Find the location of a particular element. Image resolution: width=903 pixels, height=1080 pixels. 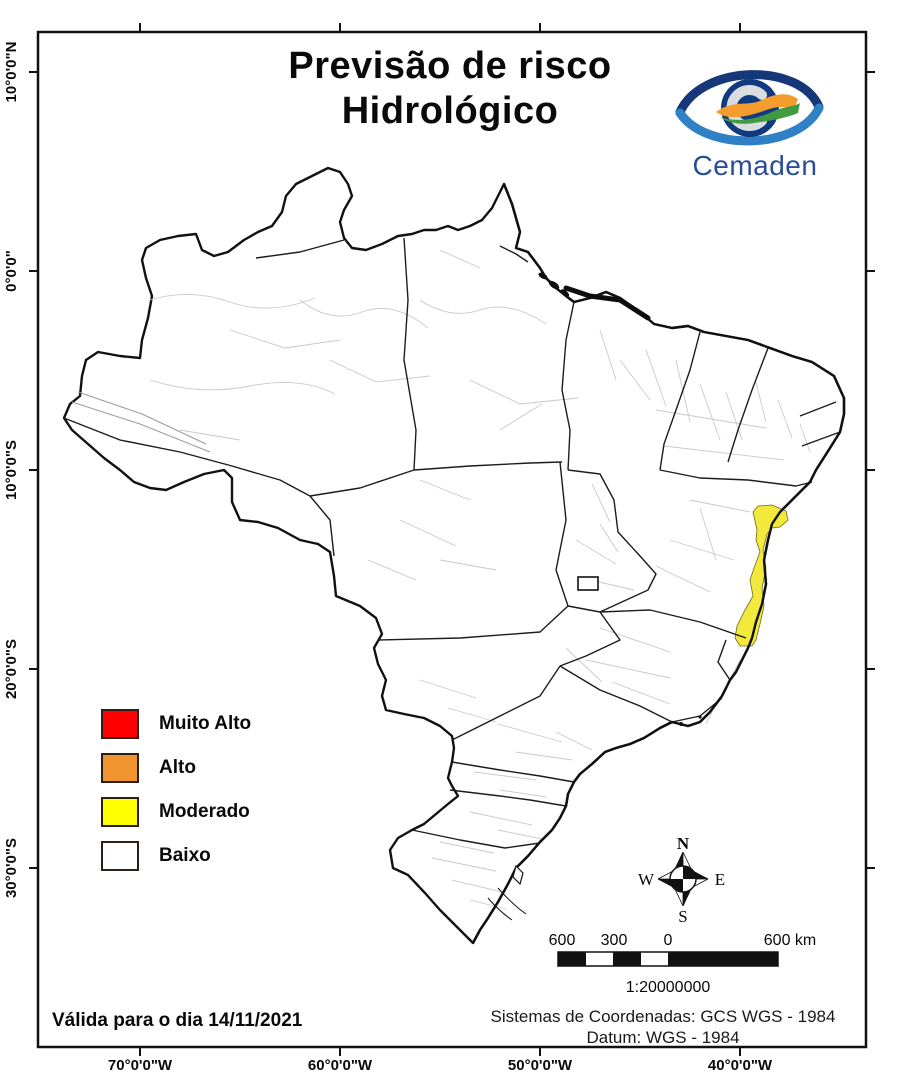

scale-label-600km: 600 km is located at coordinates (790, 940).